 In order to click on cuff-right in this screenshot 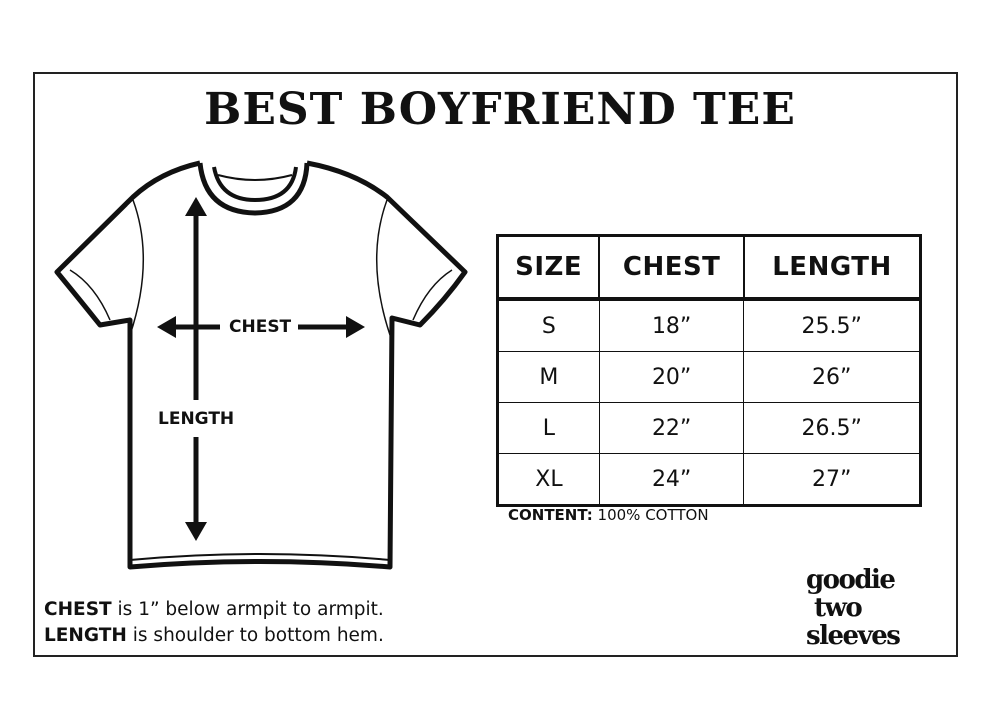, I will do `click(432, 295)`.